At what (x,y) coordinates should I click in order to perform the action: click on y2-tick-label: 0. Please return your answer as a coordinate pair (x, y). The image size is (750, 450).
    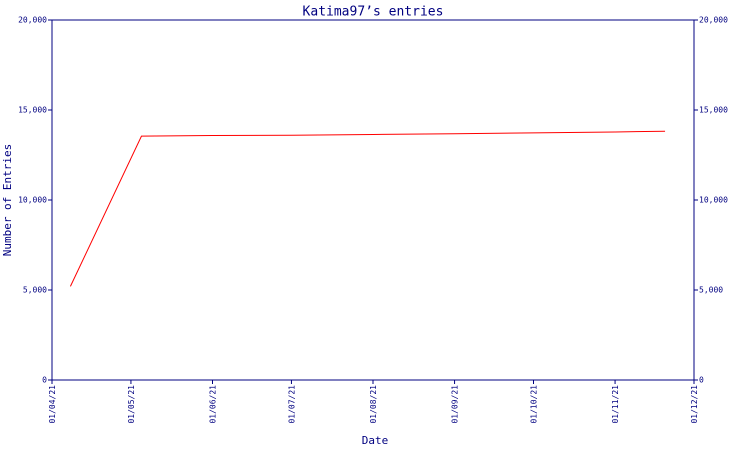
    Looking at the image, I should click on (701, 380).